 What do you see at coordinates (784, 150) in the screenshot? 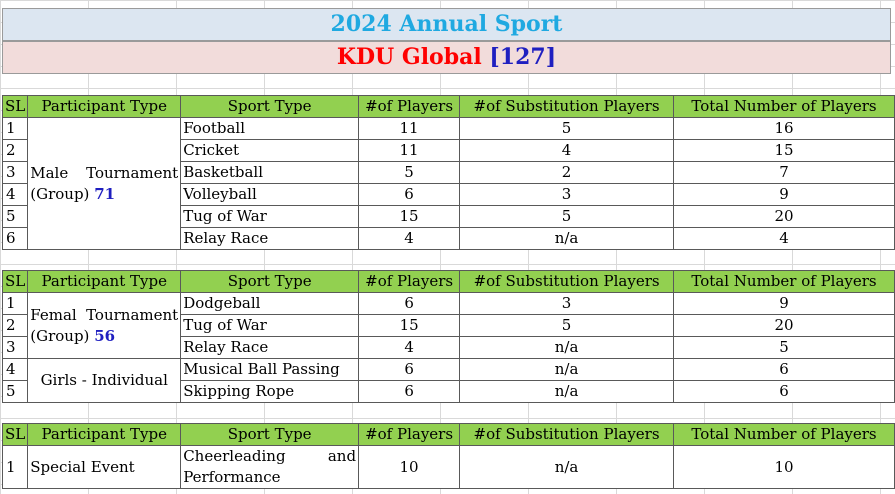
I see `cell-total: 15` at bounding box center [784, 150].